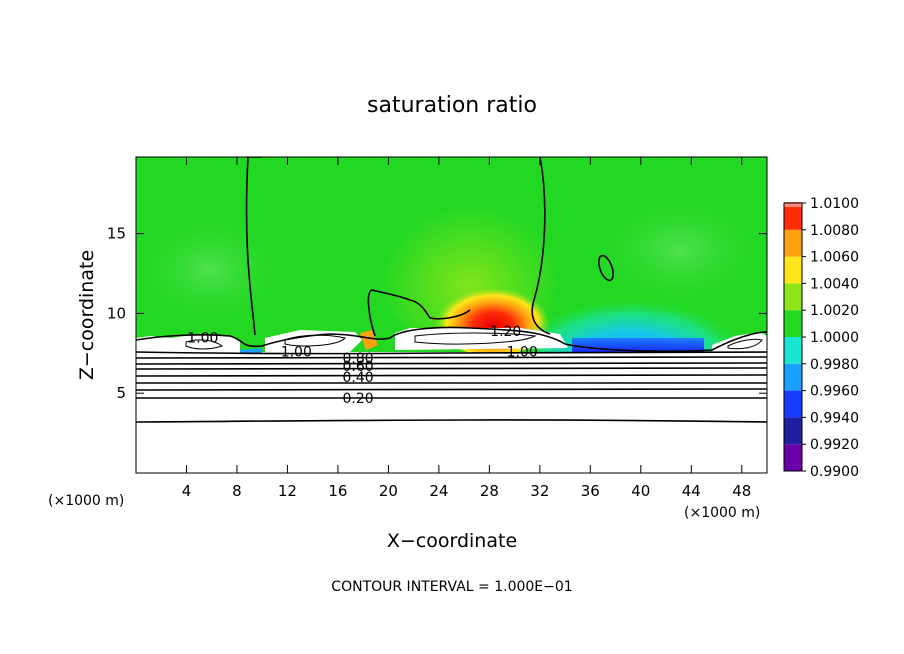 The height and width of the screenshot is (654, 904). What do you see at coordinates (834, 284) in the screenshot?
I see `colorbar-label: 1.0040` at bounding box center [834, 284].